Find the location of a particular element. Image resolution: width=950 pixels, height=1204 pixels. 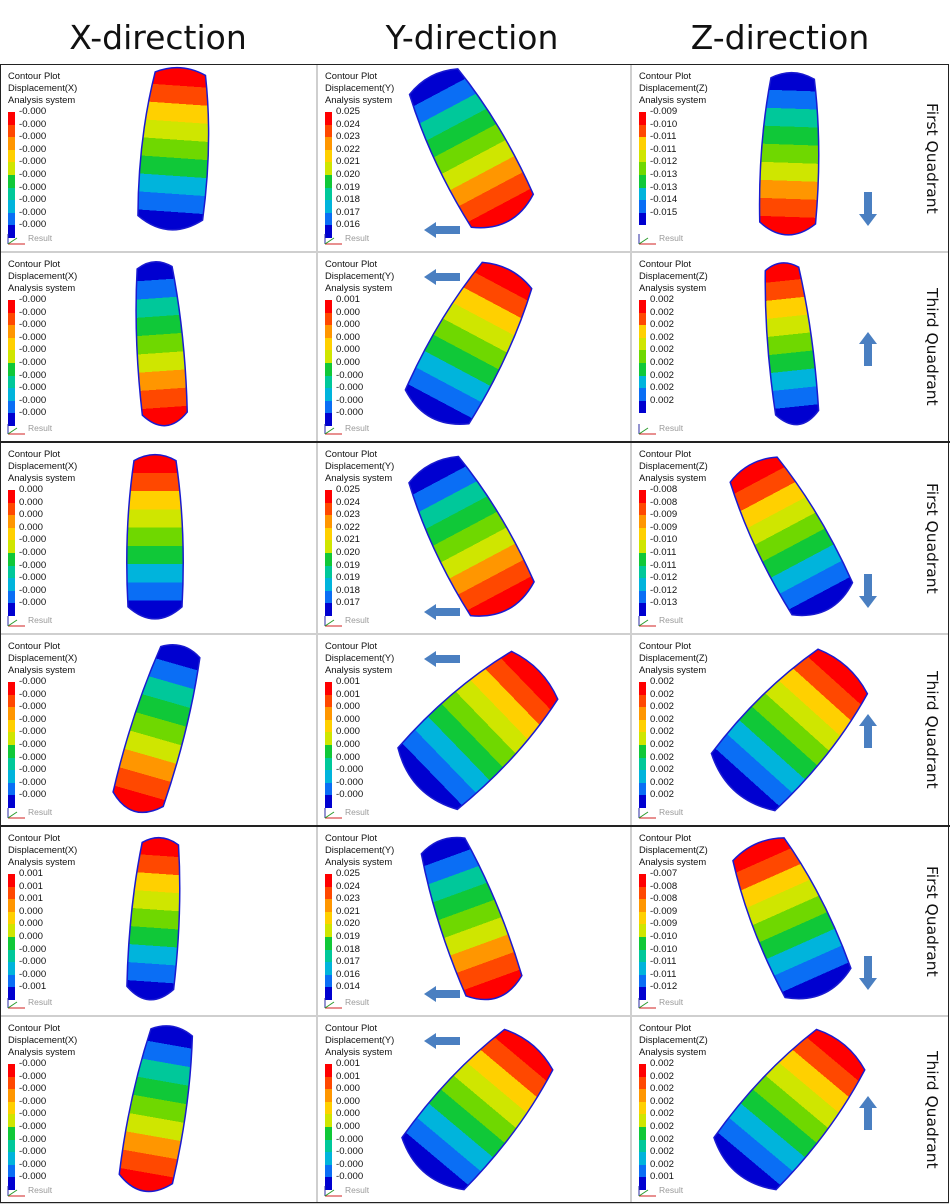

legend-value: -0.013 is located at coordinates (664, 187).